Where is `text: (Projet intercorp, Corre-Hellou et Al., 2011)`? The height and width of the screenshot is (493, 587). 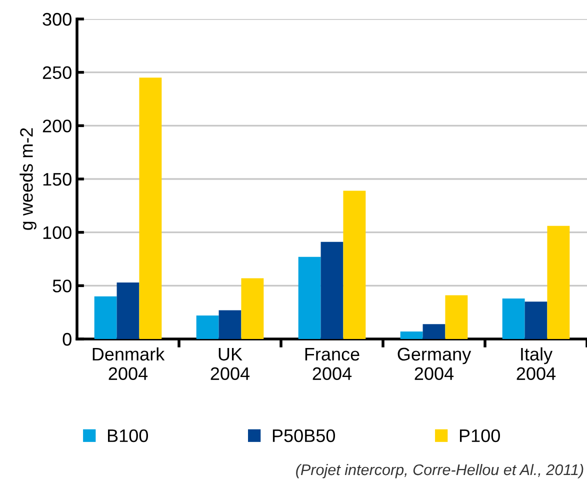 text: (Projet intercorp, Corre-Hellou et Al., 2011) is located at coordinates (440, 471).